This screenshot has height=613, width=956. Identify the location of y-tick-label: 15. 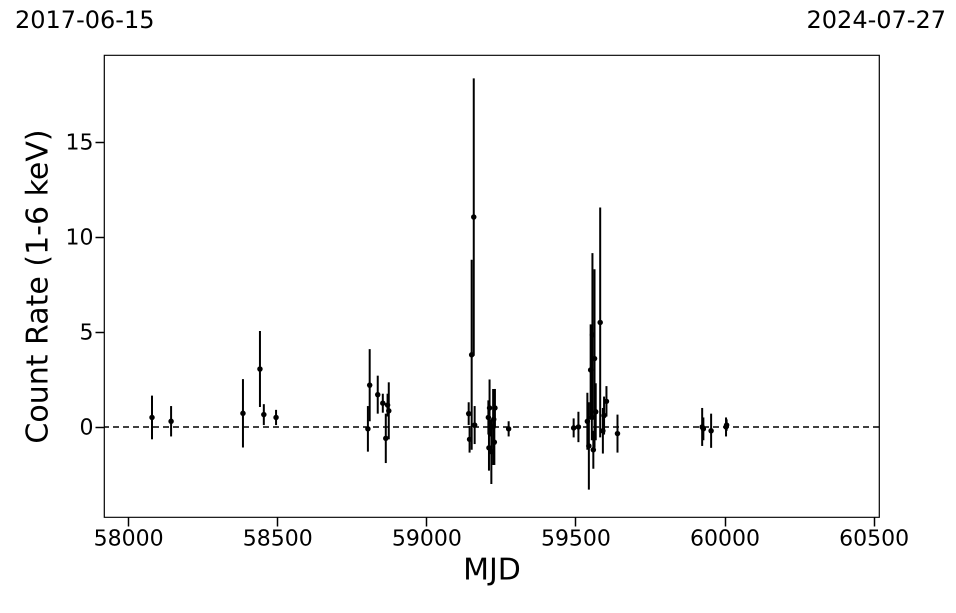
(80, 143).